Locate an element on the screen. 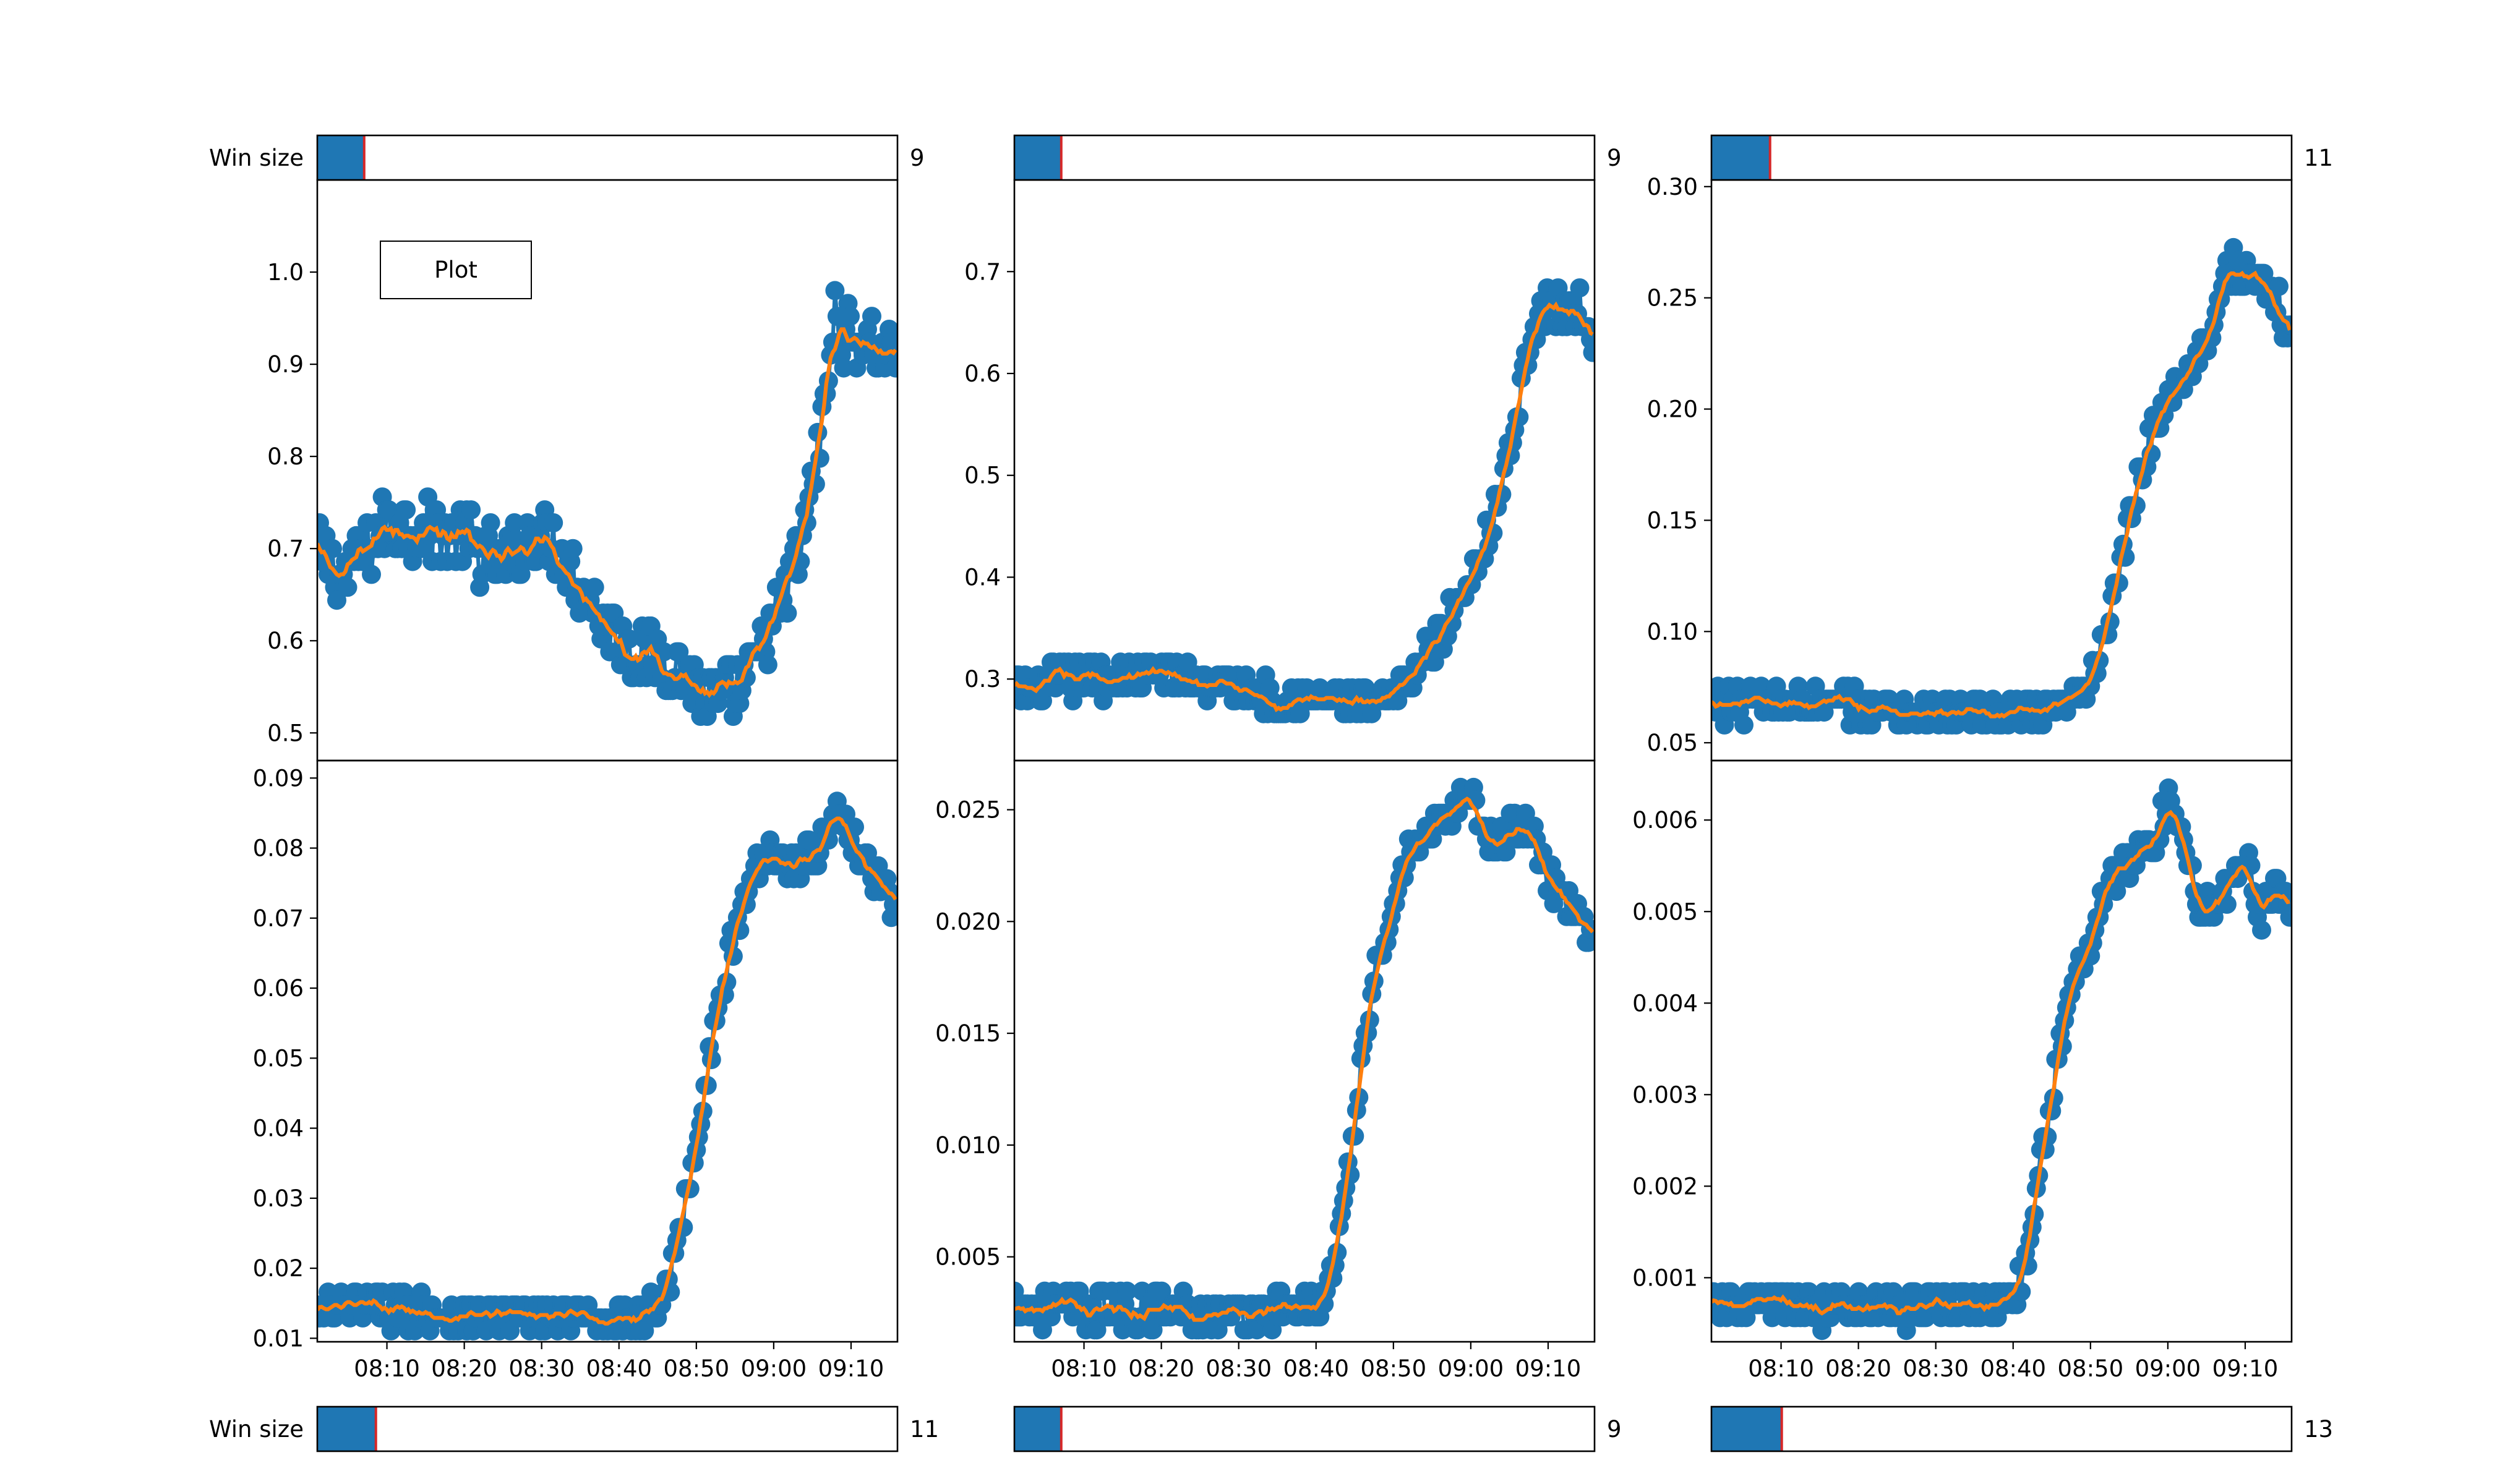  y-tick-label: 0.010 is located at coordinates (968, 1145).